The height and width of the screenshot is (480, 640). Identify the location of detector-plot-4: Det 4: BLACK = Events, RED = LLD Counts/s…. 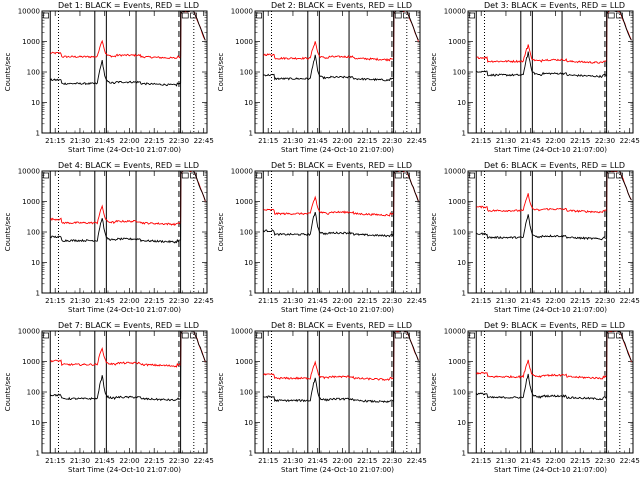
(109, 237).